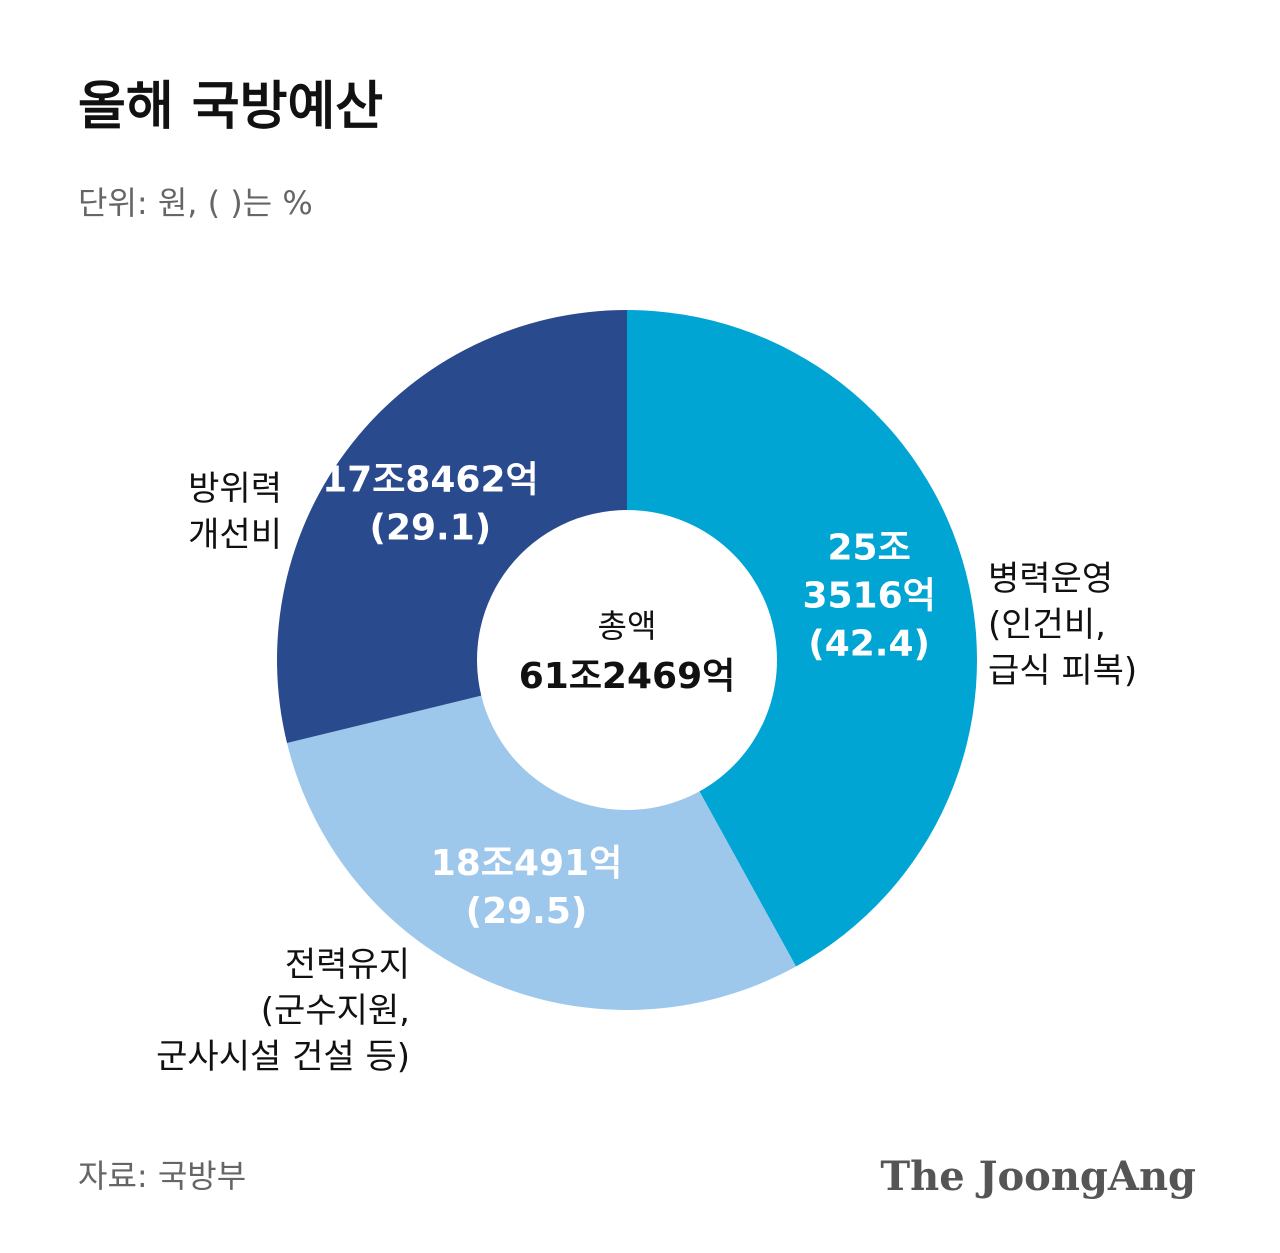 This screenshot has width=1280, height=1253. I want to click on value-label: (29.1), so click(431, 528).